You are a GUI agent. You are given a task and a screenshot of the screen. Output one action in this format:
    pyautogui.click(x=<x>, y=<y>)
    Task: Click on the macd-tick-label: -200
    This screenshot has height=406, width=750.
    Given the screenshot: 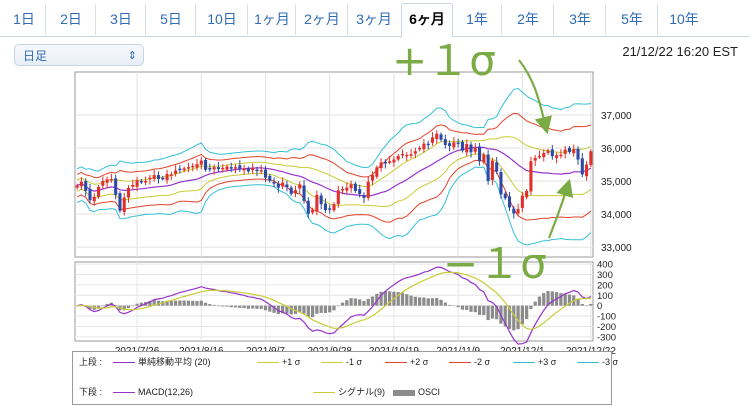 What is the action you would take?
    pyautogui.click(x=606, y=327)
    